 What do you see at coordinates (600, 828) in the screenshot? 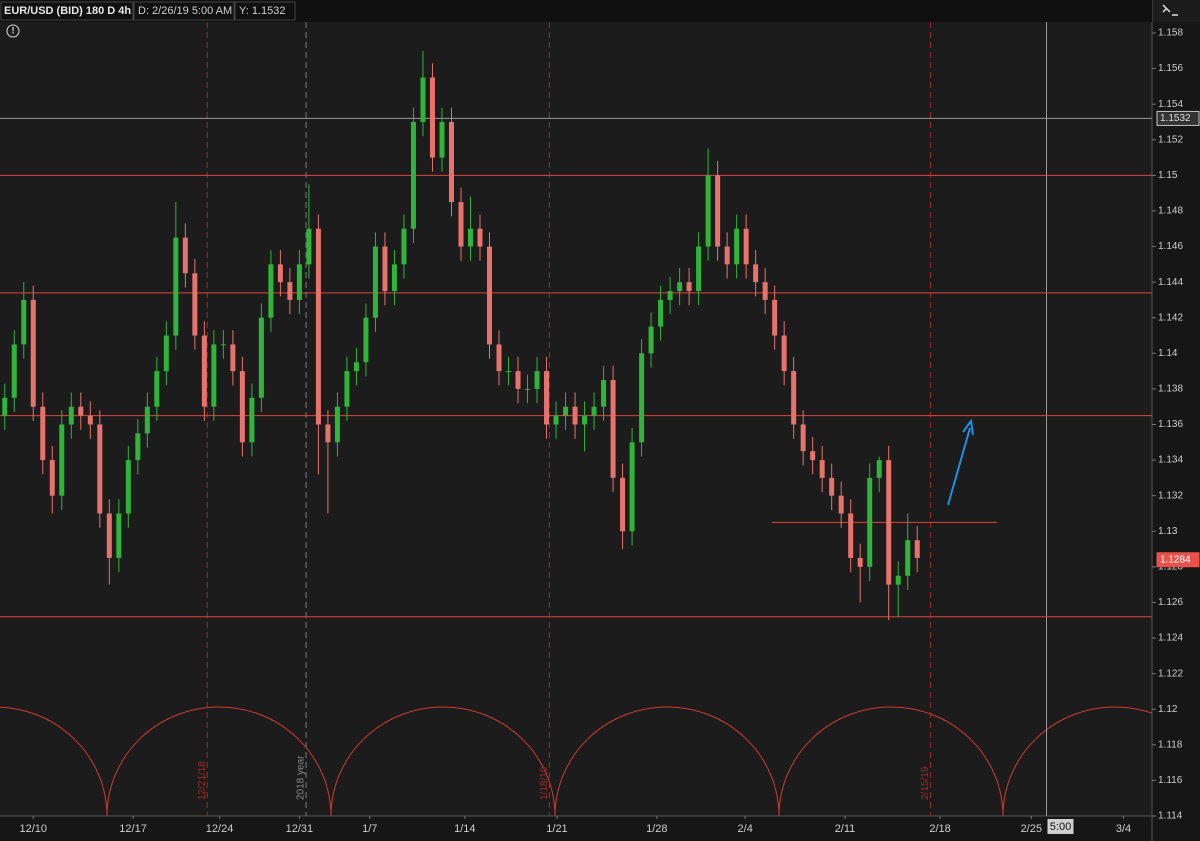
I see `time-axis-bg` at bounding box center [600, 828].